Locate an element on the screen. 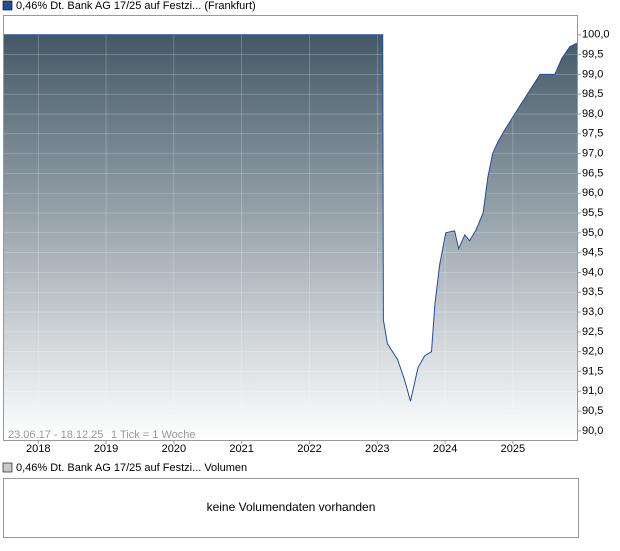 This screenshot has height=551, width=620. y-tick-label: 96,5 is located at coordinates (592, 173).